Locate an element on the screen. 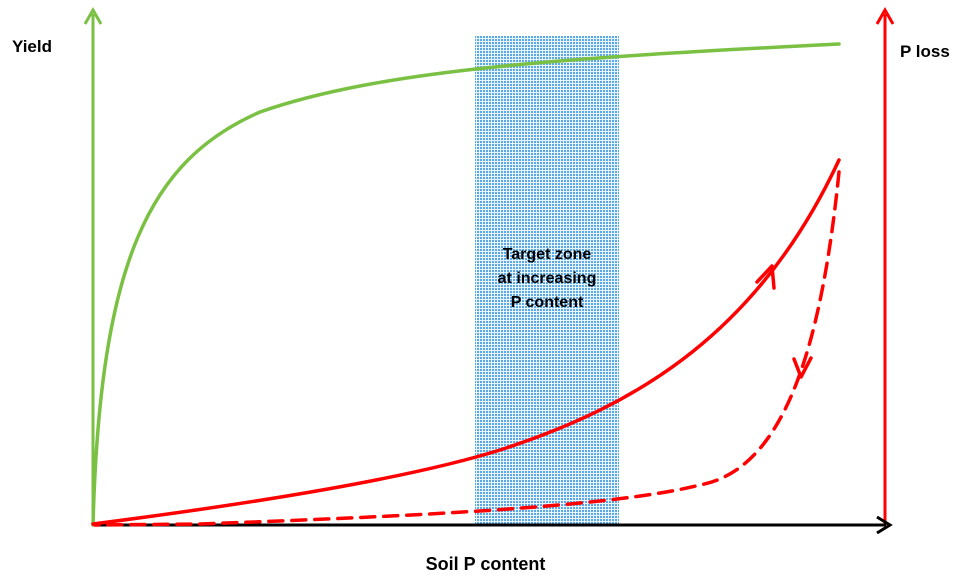 This screenshot has width=971, height=587. target-zone-line-3: P content is located at coordinates (547, 302).